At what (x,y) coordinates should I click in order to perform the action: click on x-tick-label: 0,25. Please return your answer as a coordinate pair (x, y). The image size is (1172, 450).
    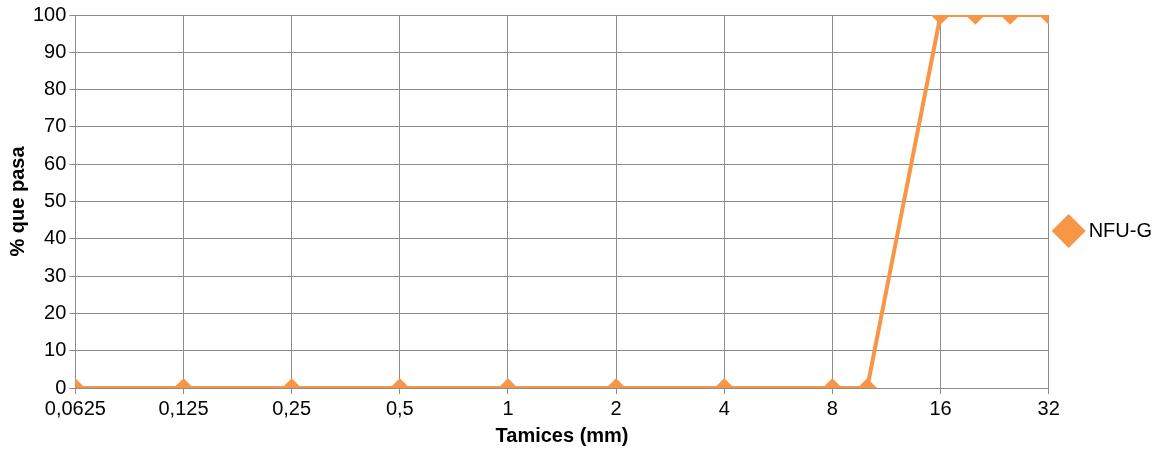
    Looking at the image, I should click on (292, 407).